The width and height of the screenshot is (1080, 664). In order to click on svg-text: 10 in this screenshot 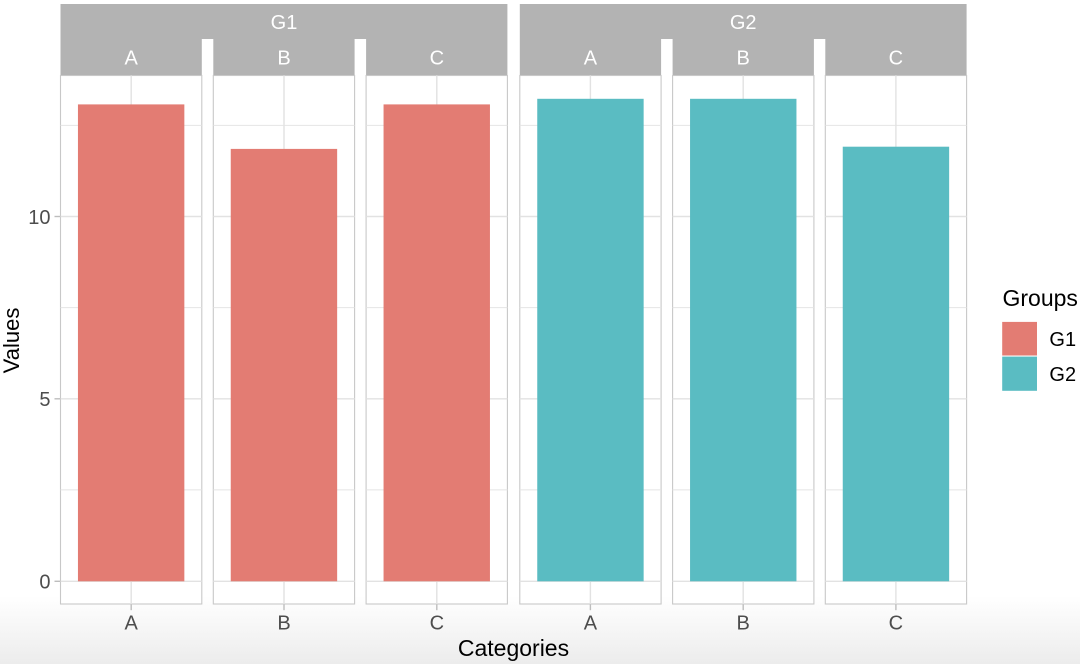, I will do `click(39, 218)`.